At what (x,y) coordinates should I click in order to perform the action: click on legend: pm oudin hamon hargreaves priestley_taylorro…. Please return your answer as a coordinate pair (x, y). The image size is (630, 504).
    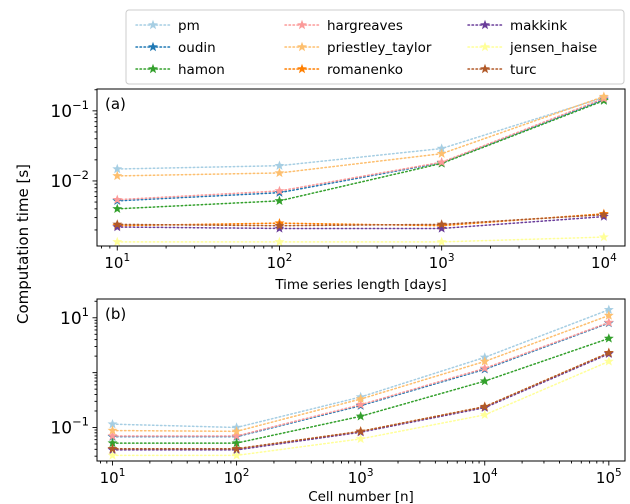
    Looking at the image, I should click on (375, 47).